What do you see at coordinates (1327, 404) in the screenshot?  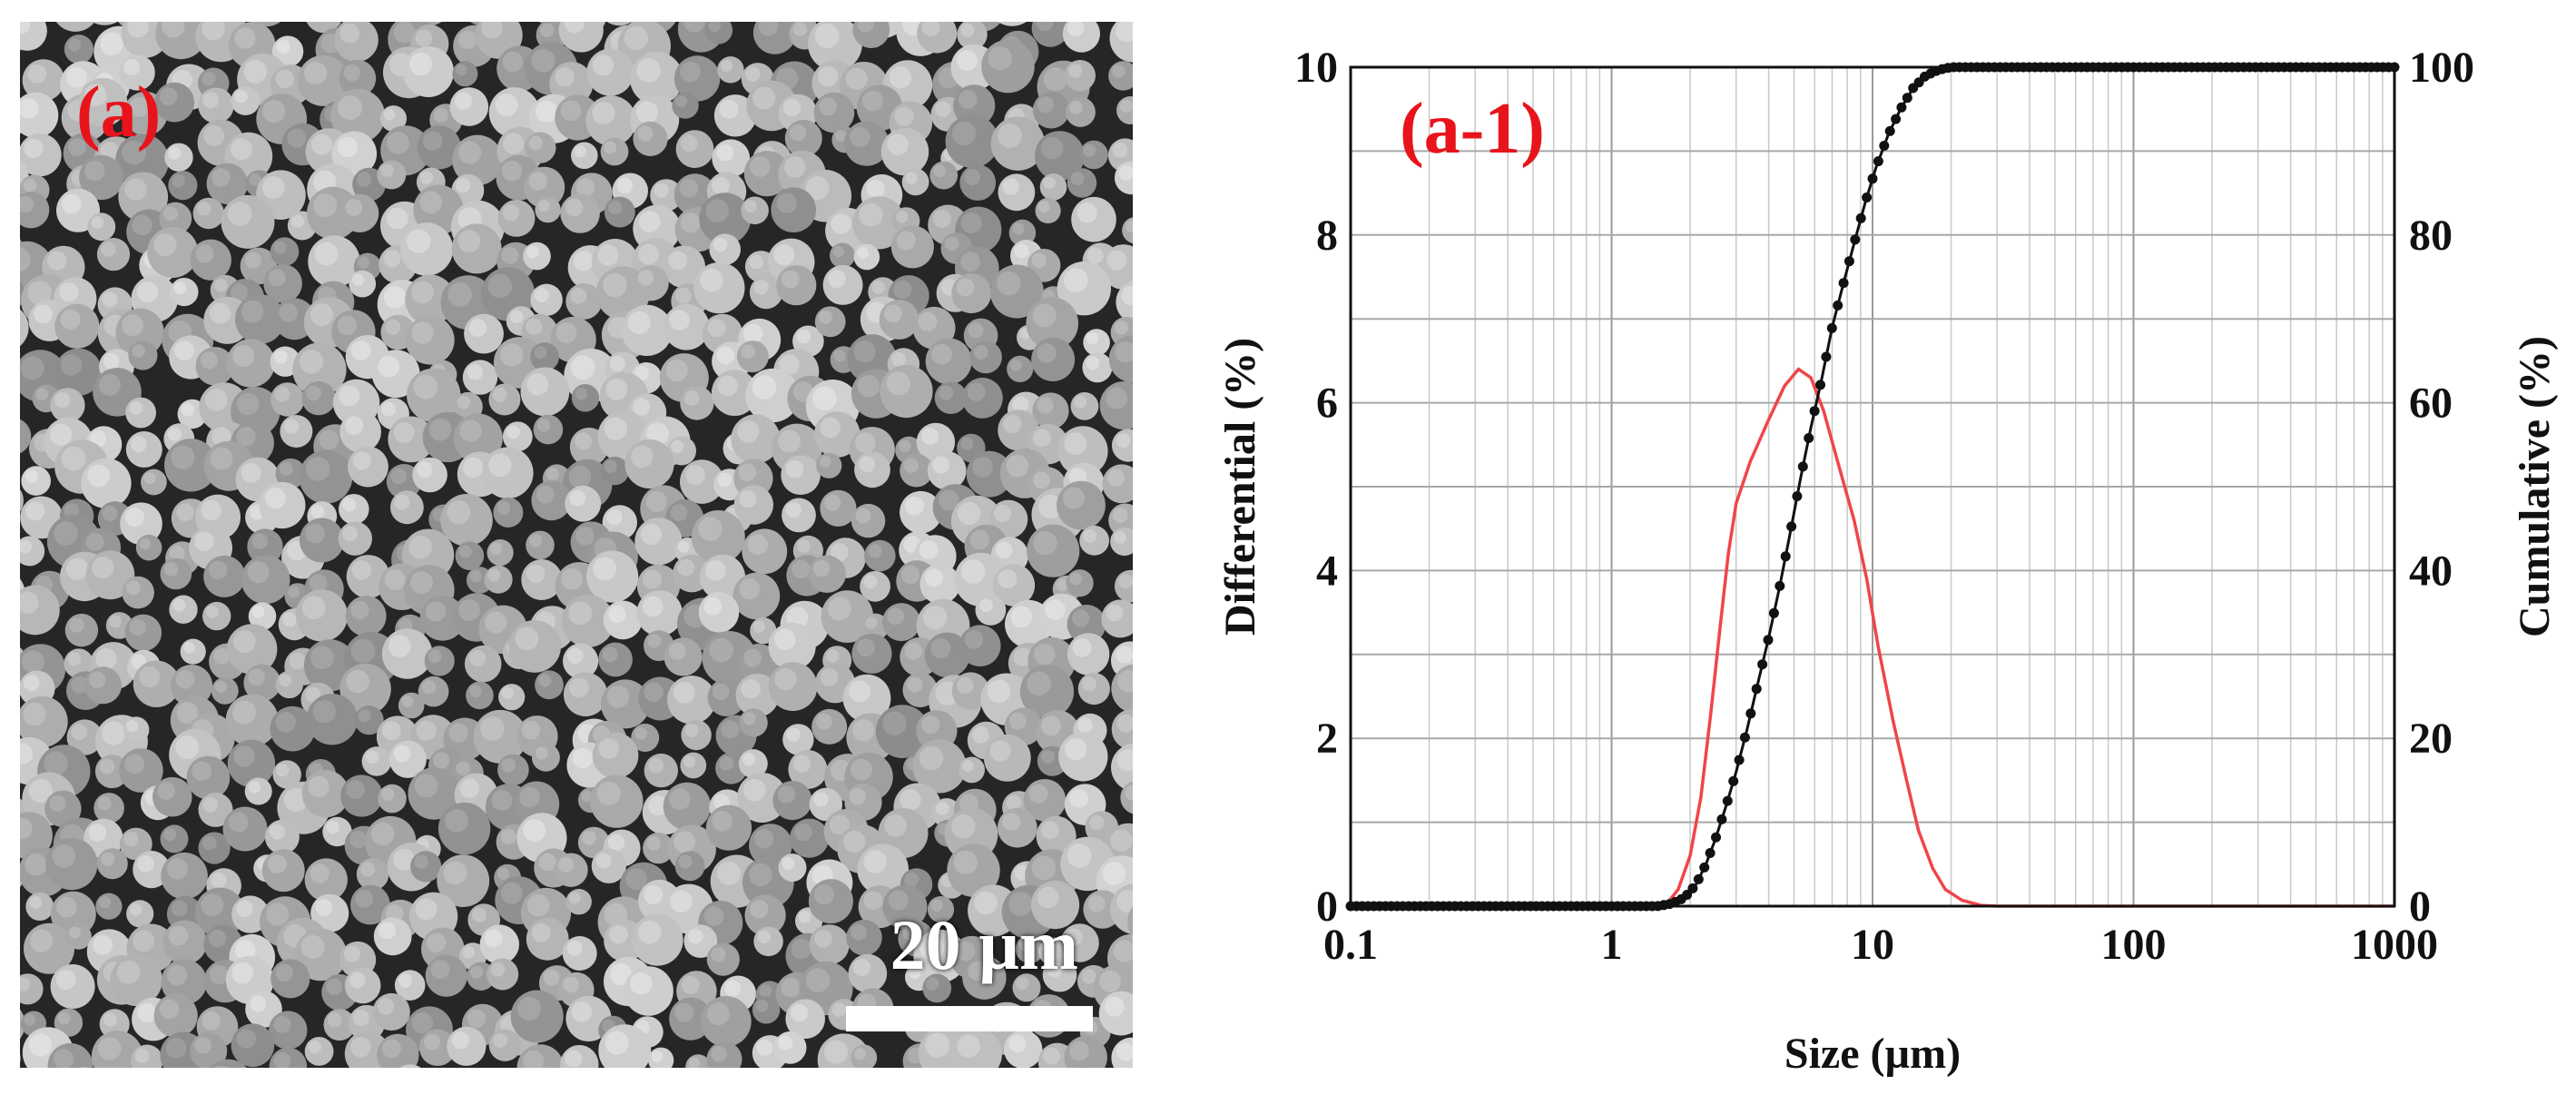 I see `y-left-tick-label: 6` at bounding box center [1327, 404].